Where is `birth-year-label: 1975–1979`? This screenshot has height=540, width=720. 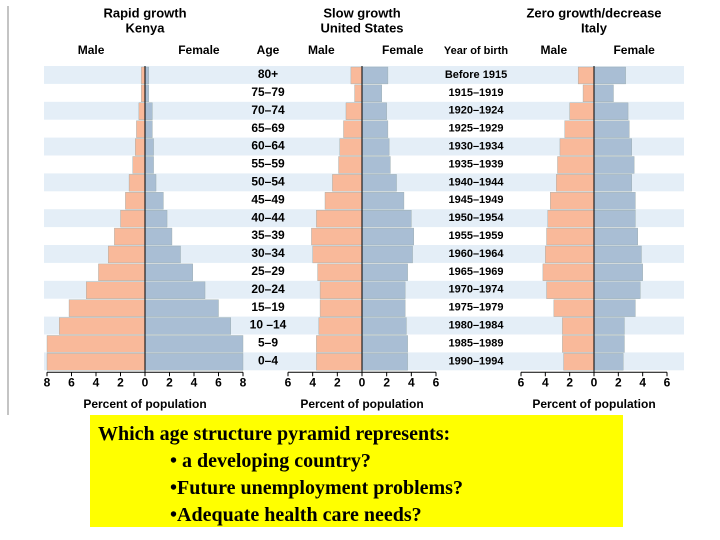 birth-year-label: 1975–1979 is located at coordinates (475, 308).